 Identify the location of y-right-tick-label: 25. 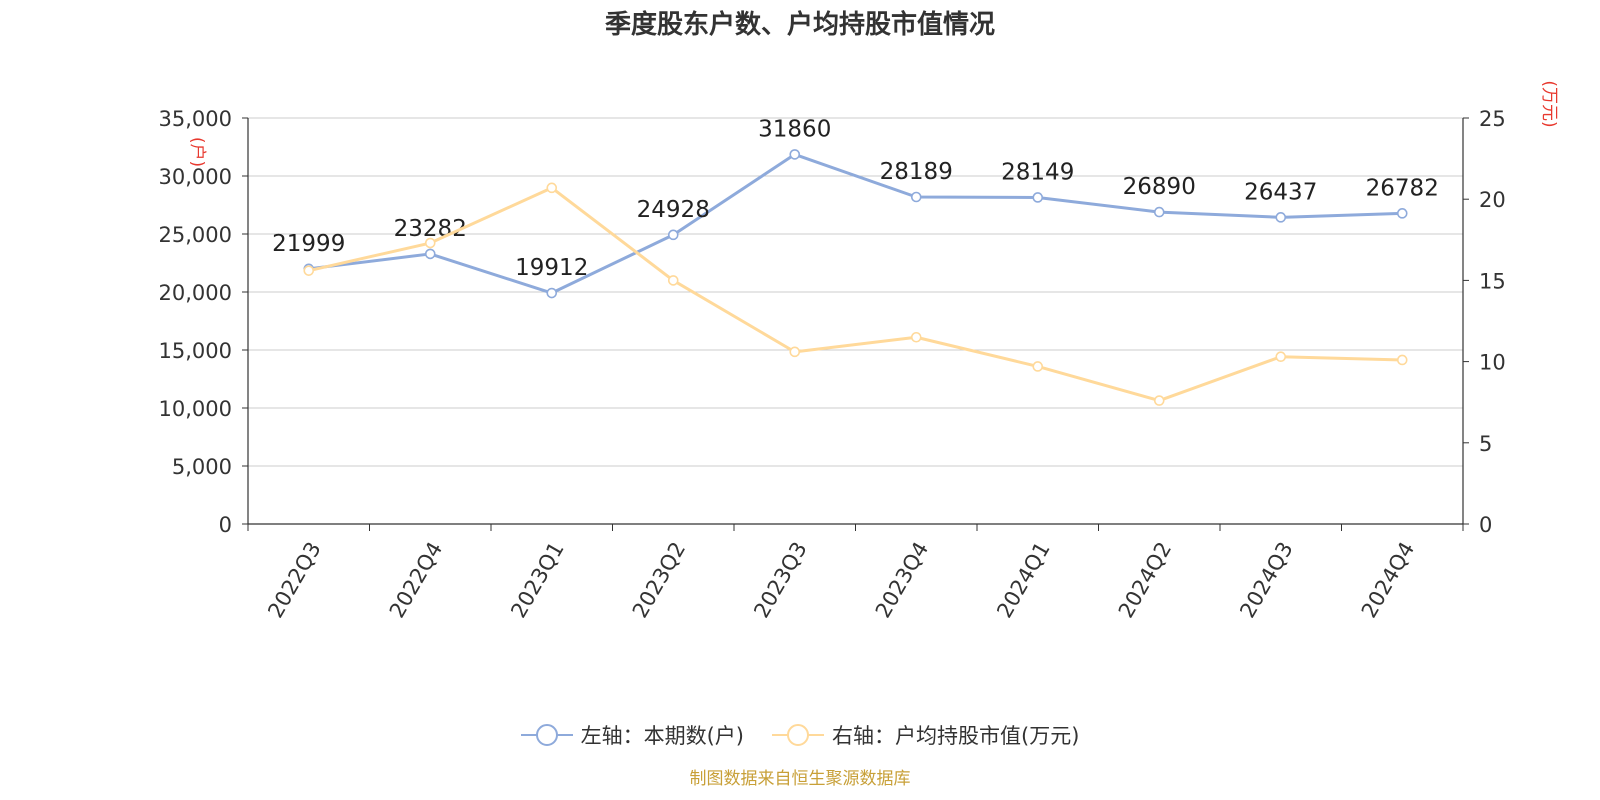
(1492, 119).